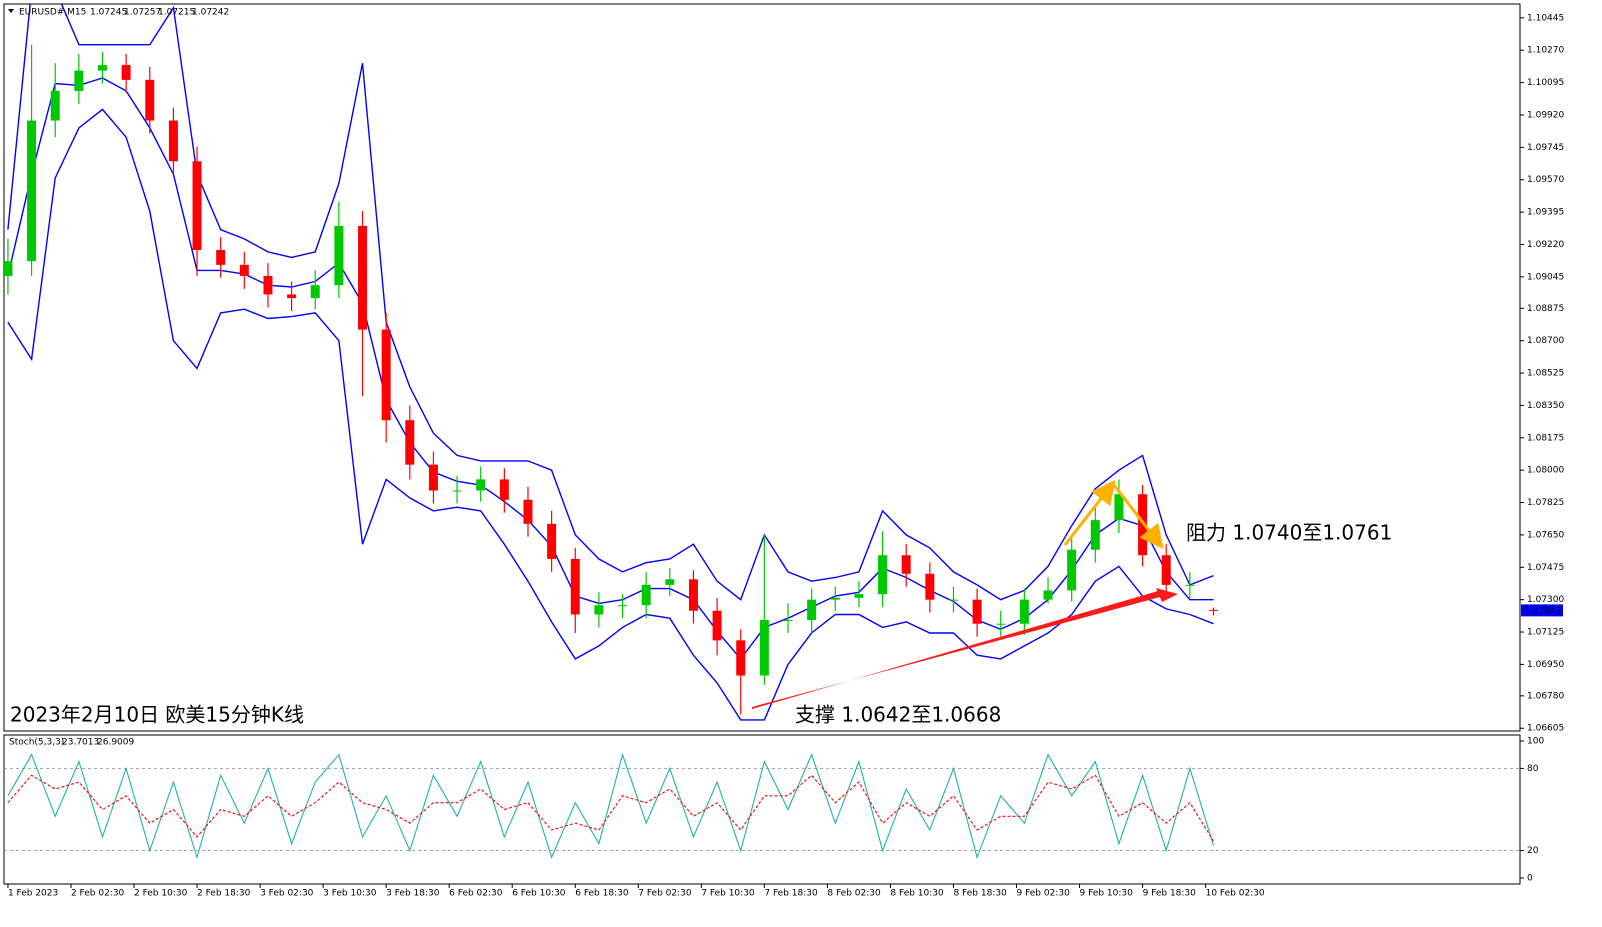 Image resolution: width=1602 pixels, height=927 pixels. I want to click on y-tick-label: 1.08525, so click(1545, 374).